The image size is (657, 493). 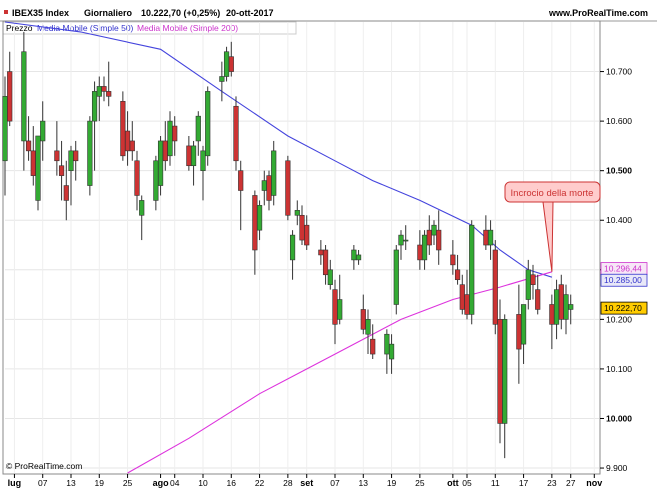 I want to click on date-label: 20-ott-2017, so click(x=250, y=13).